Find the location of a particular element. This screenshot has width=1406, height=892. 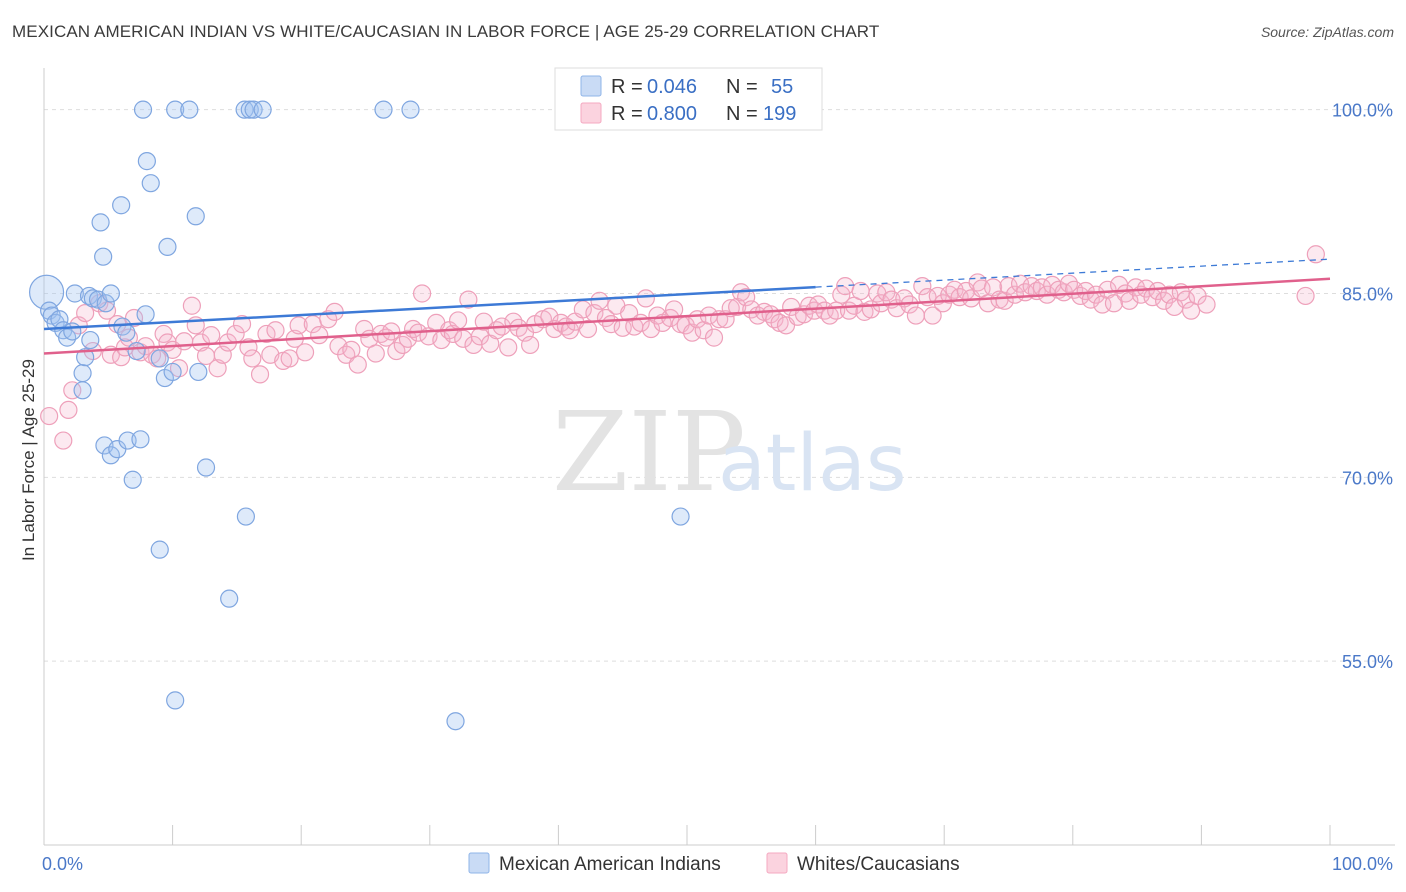

legend-n-value-2: 199 is located at coordinates (779, 114).